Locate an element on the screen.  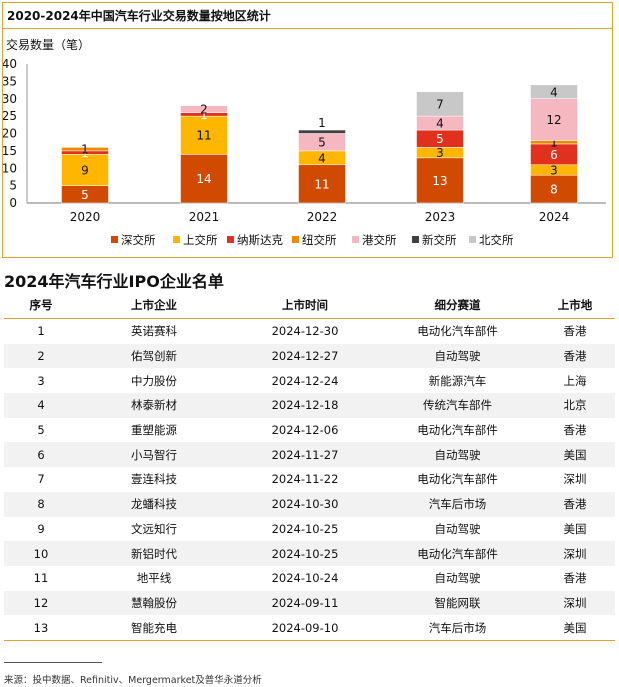
table-row: 11 地平线 2024-10-24 自动驾驶 香港 is located at coordinates (309, 578).